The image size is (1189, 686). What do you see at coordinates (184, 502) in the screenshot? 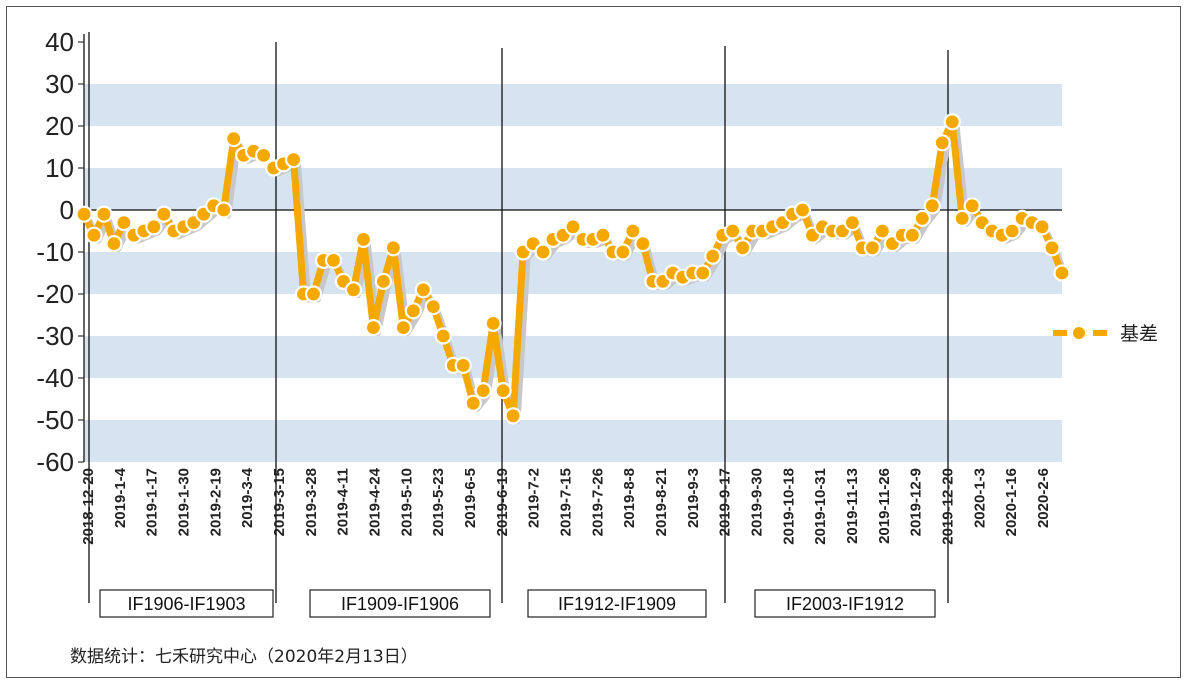
I see `x-tick-label: 2019-1-30` at bounding box center [184, 502].